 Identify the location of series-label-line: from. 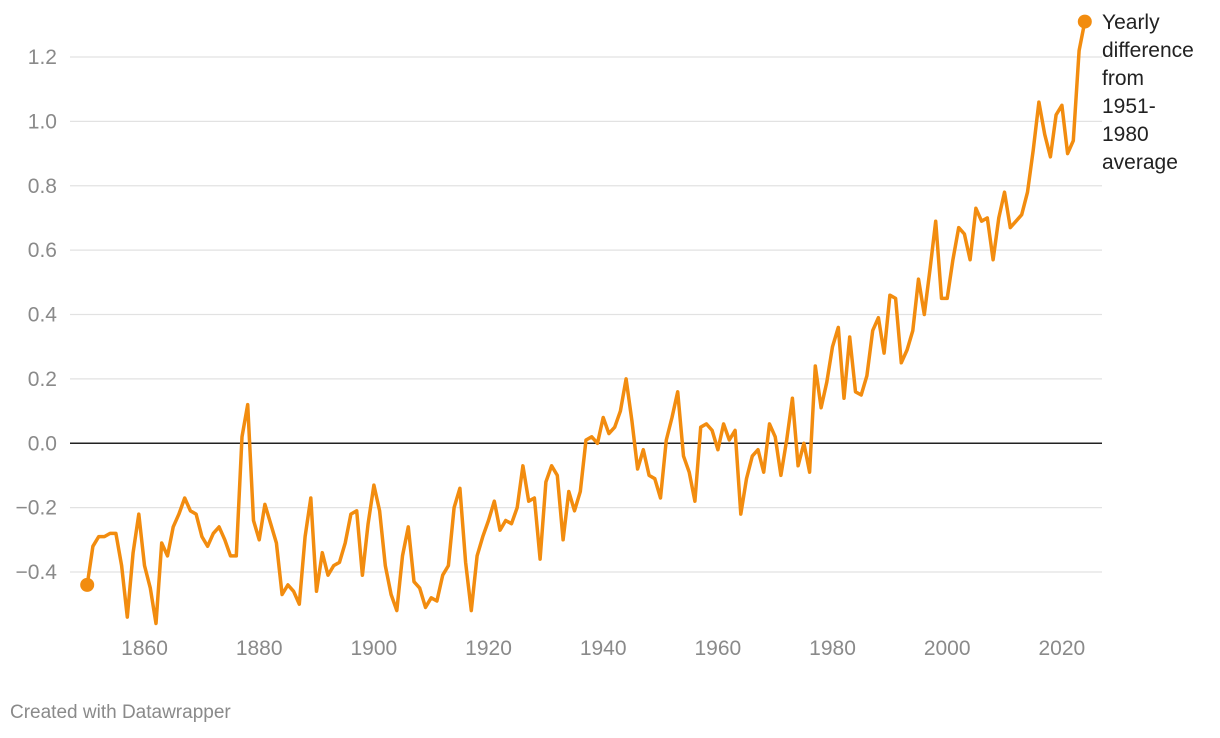
(1123, 78).